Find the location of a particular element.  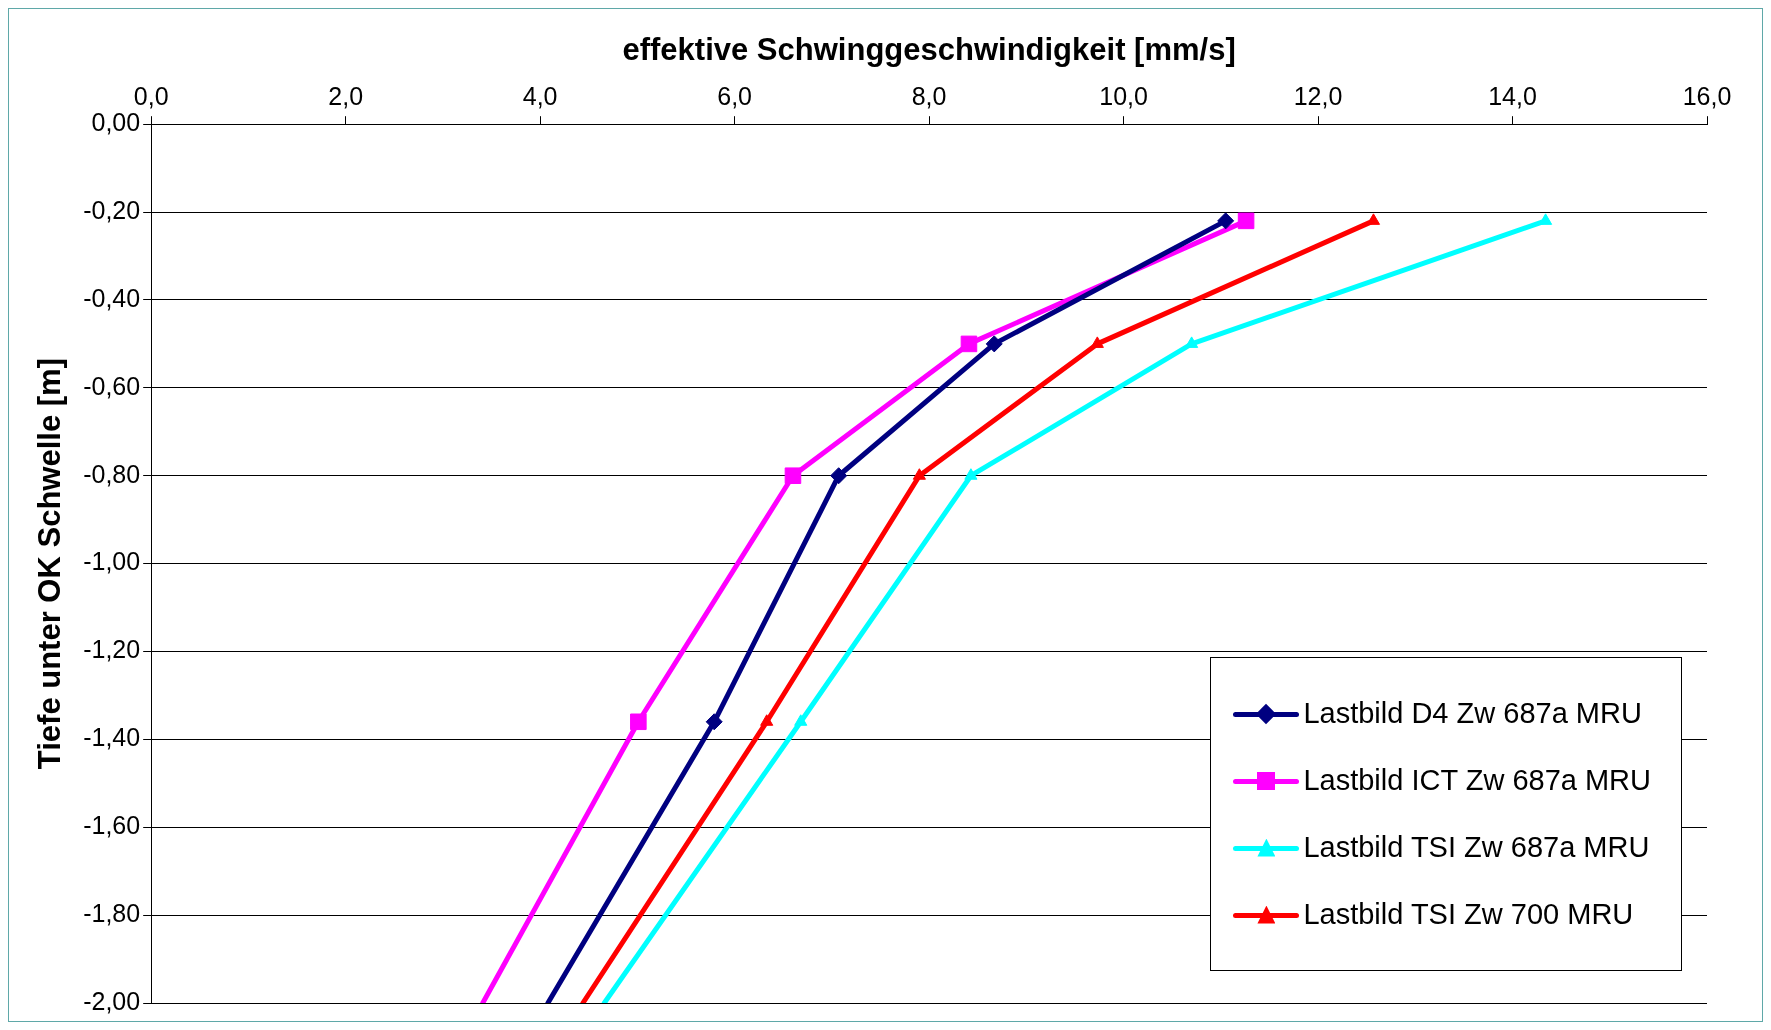

x-tick-label: 10,0 is located at coordinates (1123, 96).